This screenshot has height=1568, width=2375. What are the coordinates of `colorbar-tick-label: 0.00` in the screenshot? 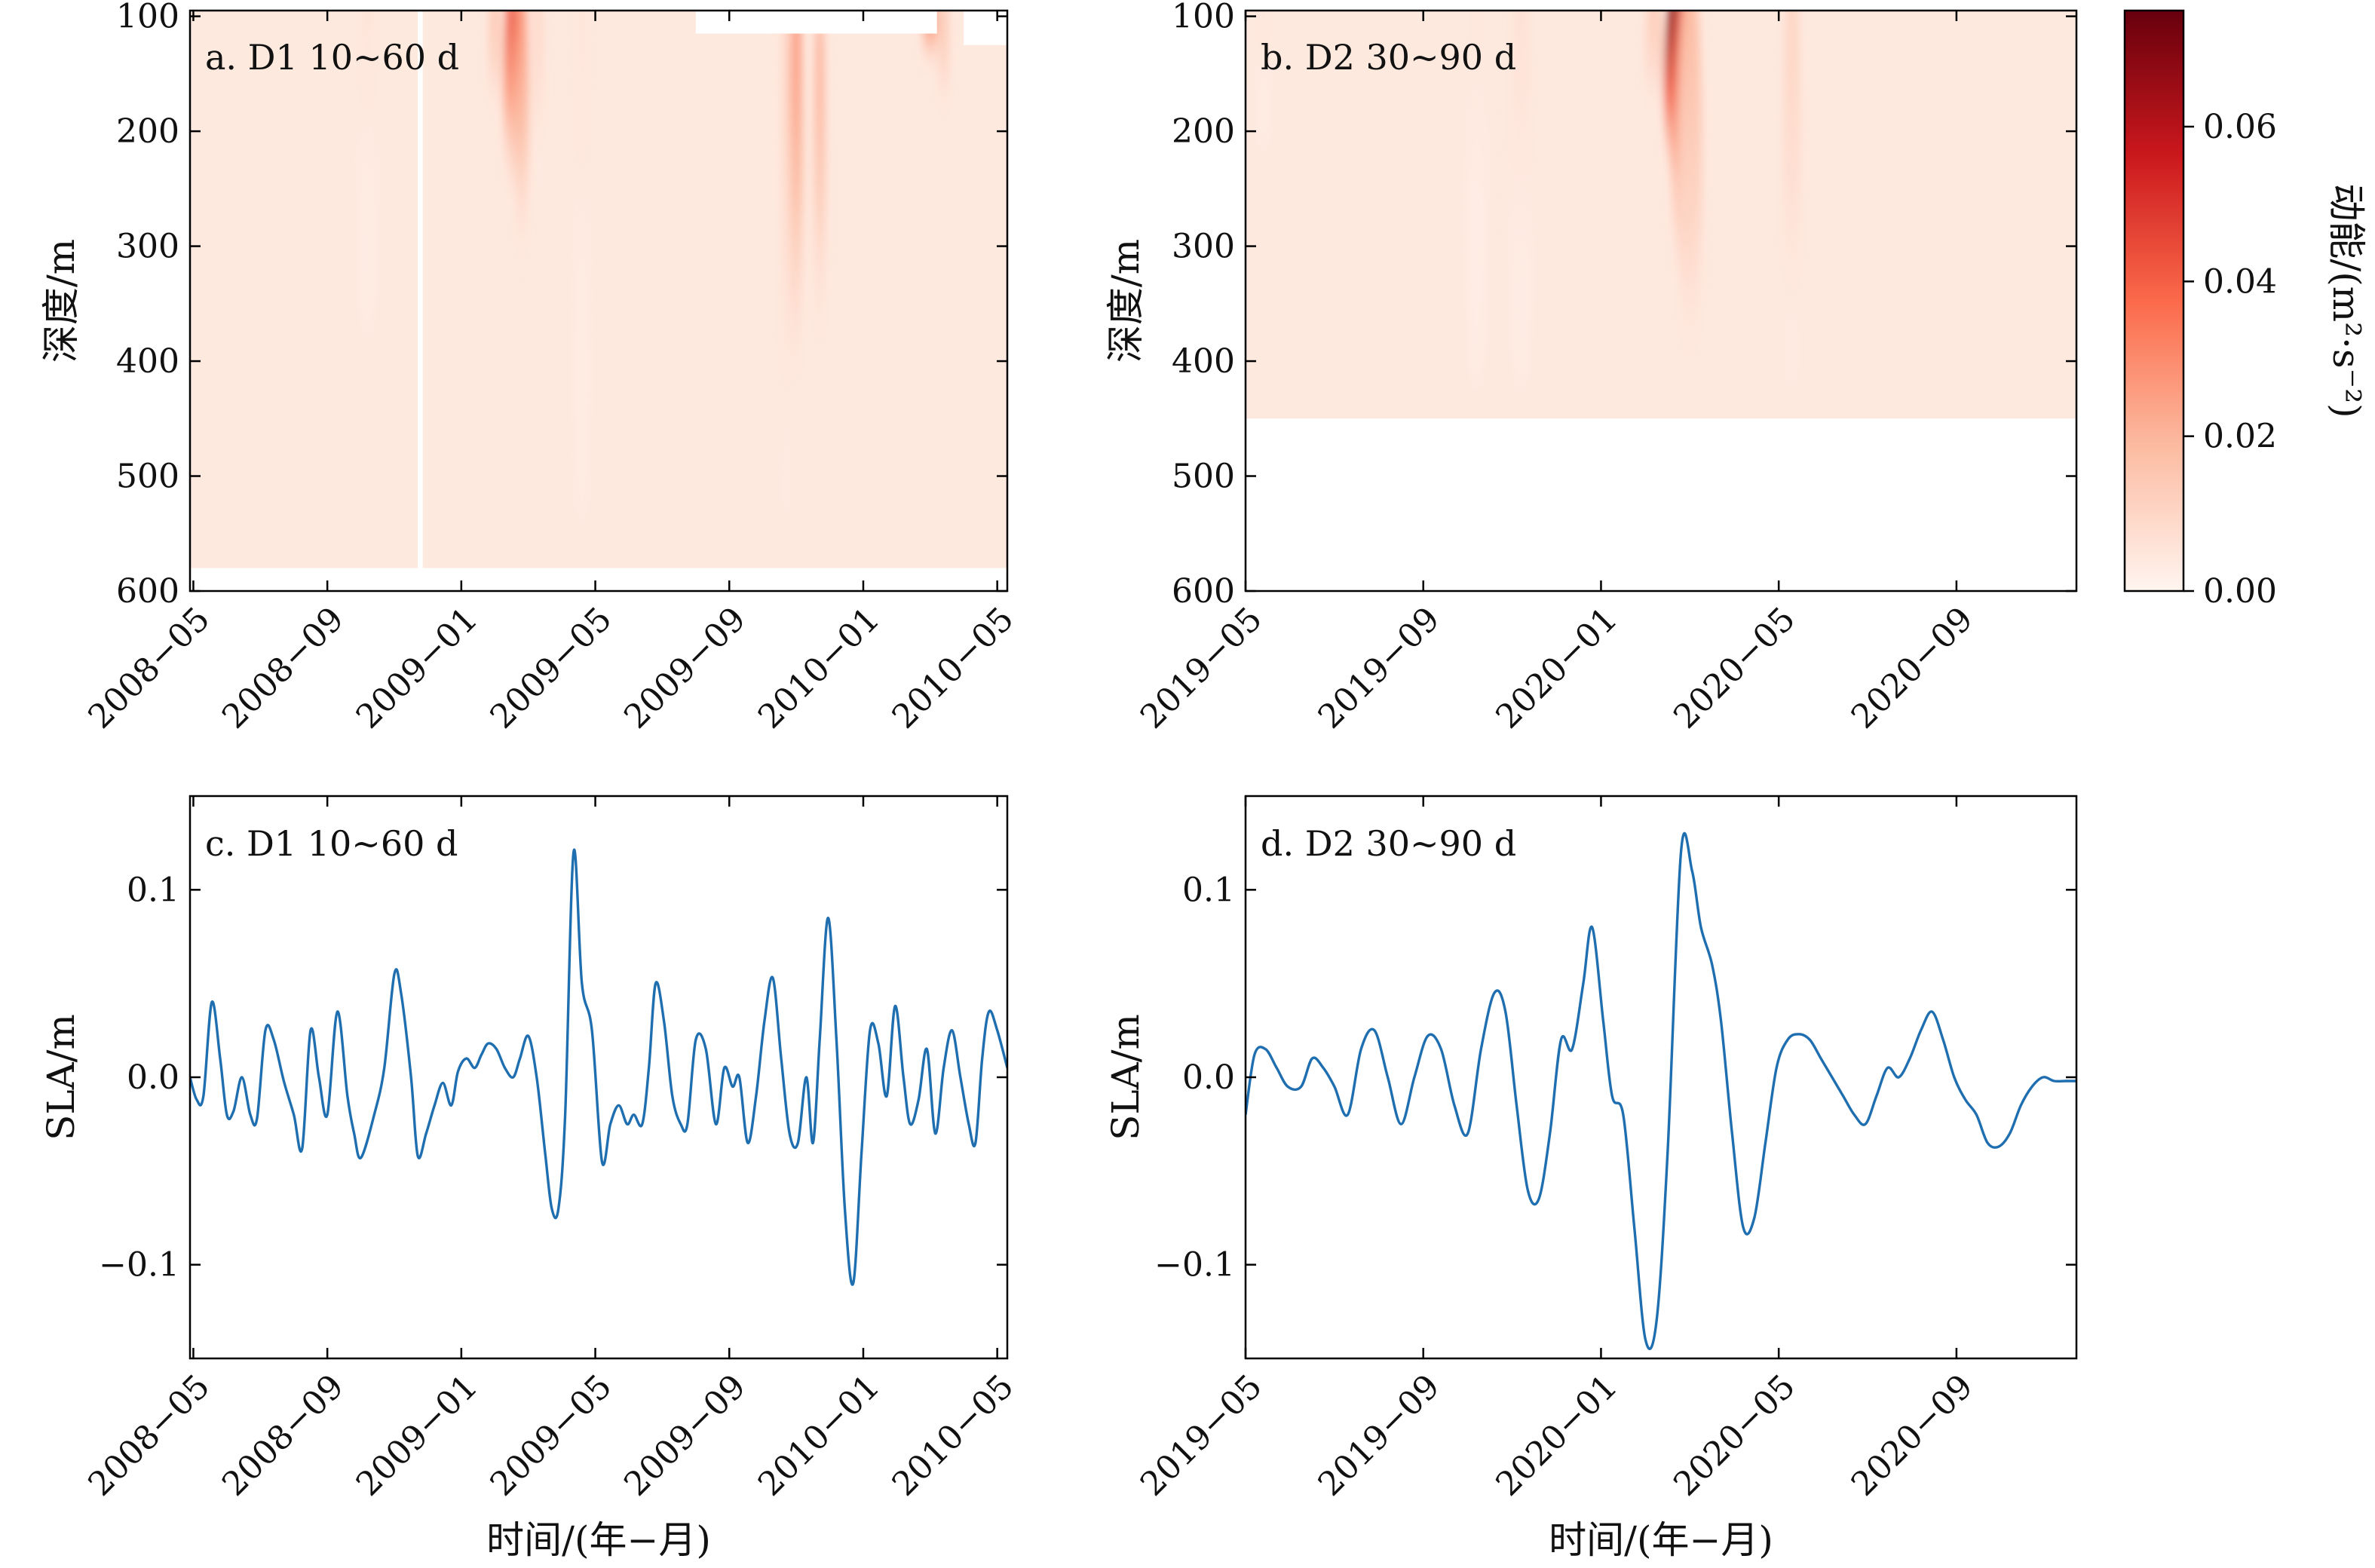 It's located at (2240, 591).